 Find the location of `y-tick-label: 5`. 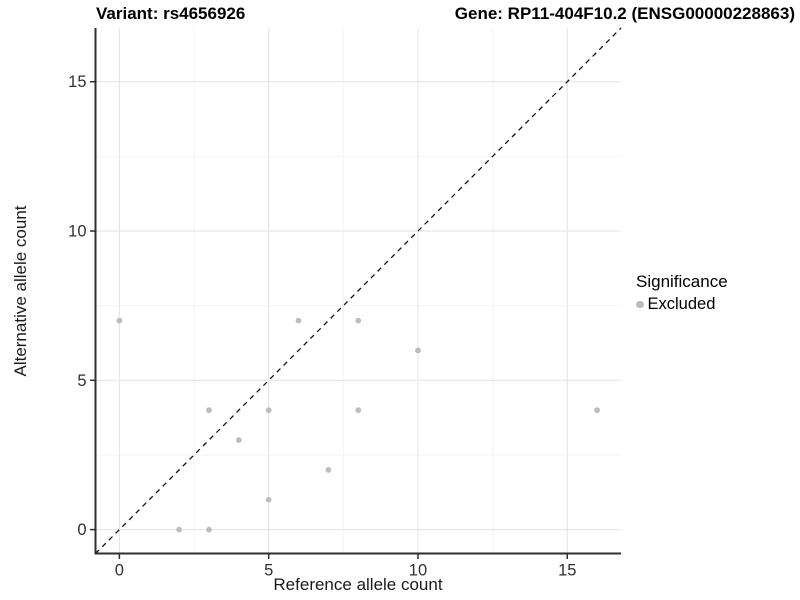

y-tick-label: 5 is located at coordinates (81, 381).